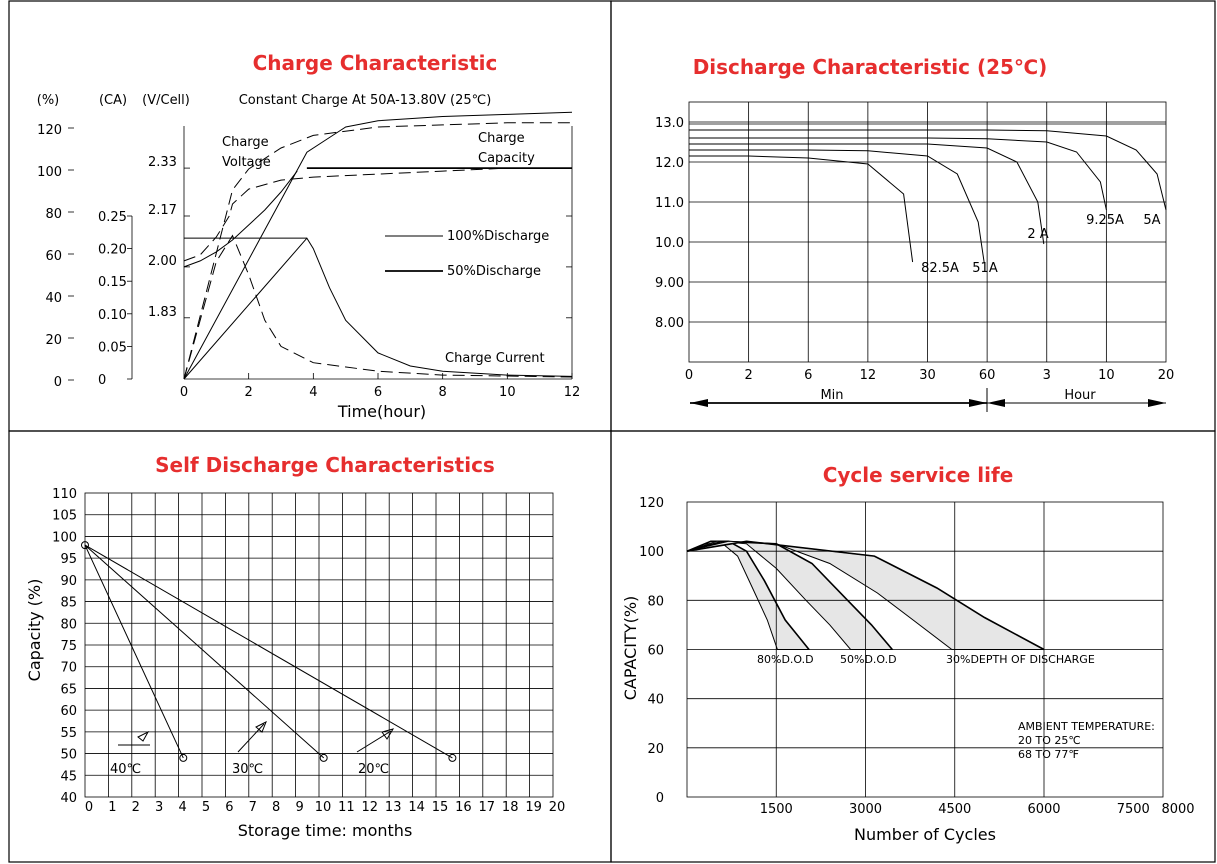  I want to click on discharge-x-tick: 2, so click(748, 375).